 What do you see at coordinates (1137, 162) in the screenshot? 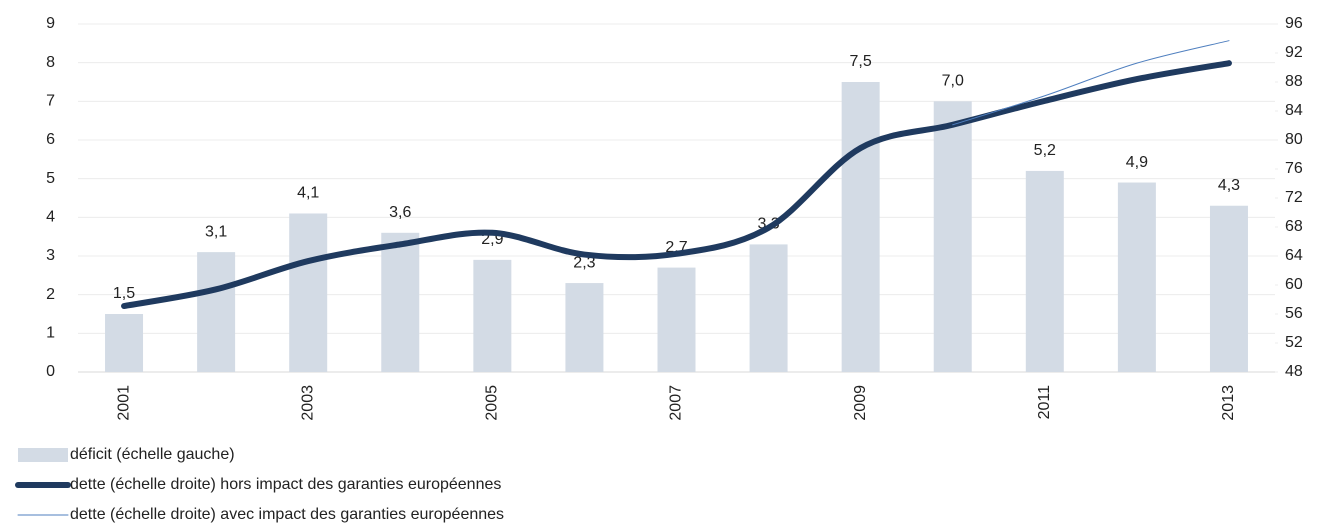
I see `data-label: 4,9` at bounding box center [1137, 162].